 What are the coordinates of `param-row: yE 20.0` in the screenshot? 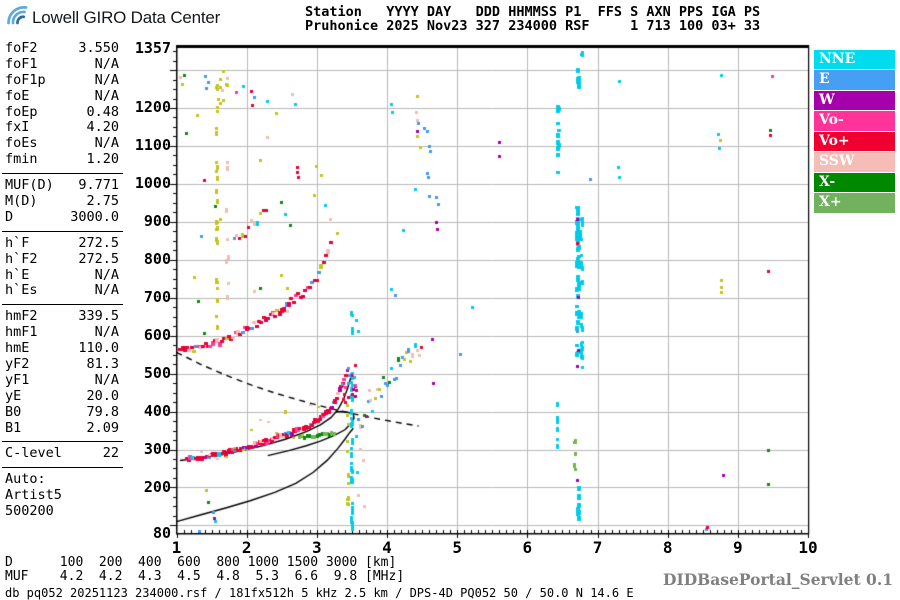 It's located at (62, 396).